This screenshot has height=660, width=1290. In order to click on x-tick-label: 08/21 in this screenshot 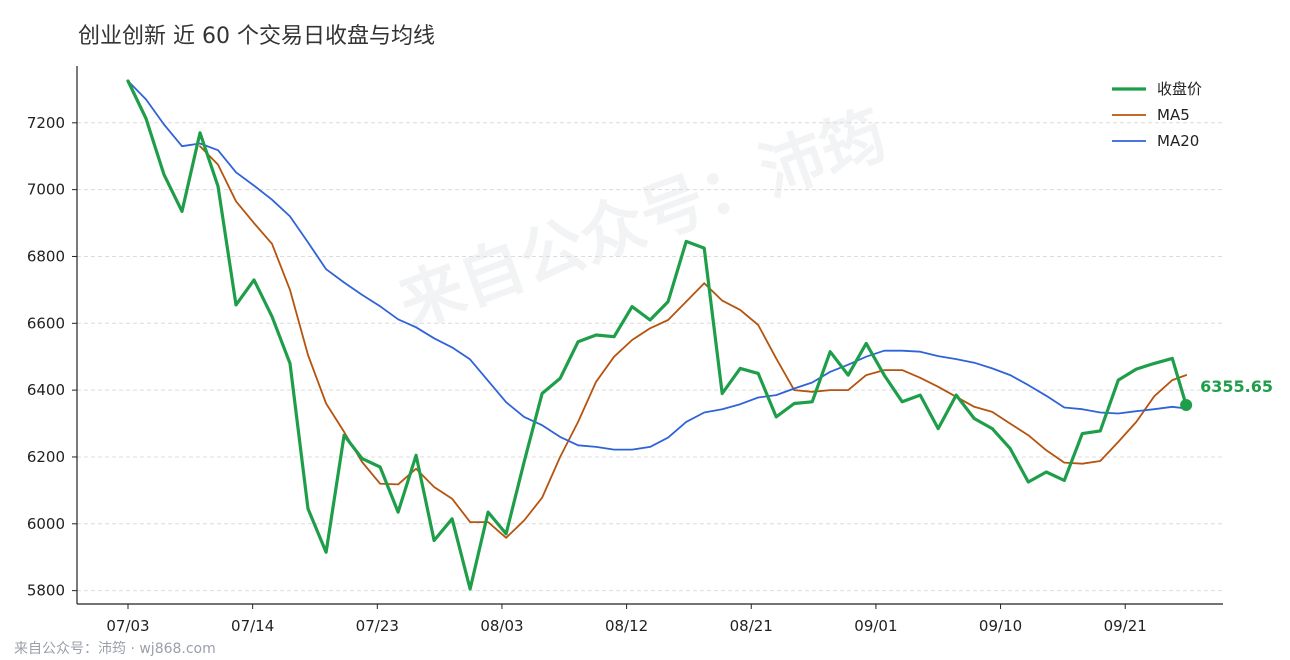, I will do `click(751, 626)`.